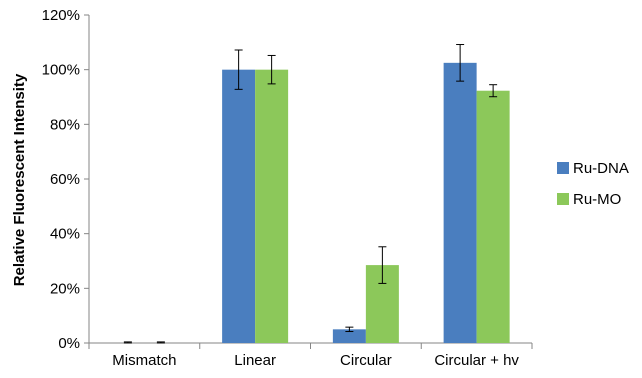  I want to click on y-tick-label: 40%, so click(65, 234).